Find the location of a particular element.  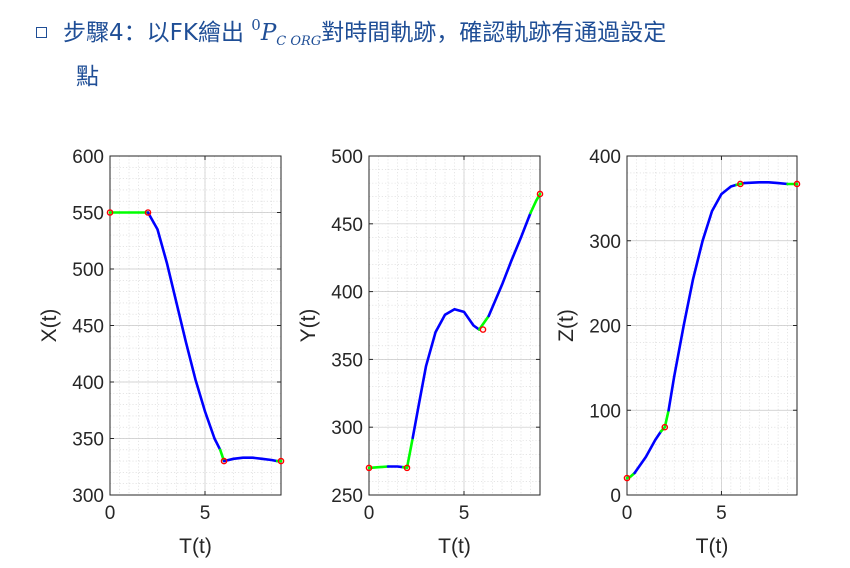

math-superscript: 0 is located at coordinates (256, 25).